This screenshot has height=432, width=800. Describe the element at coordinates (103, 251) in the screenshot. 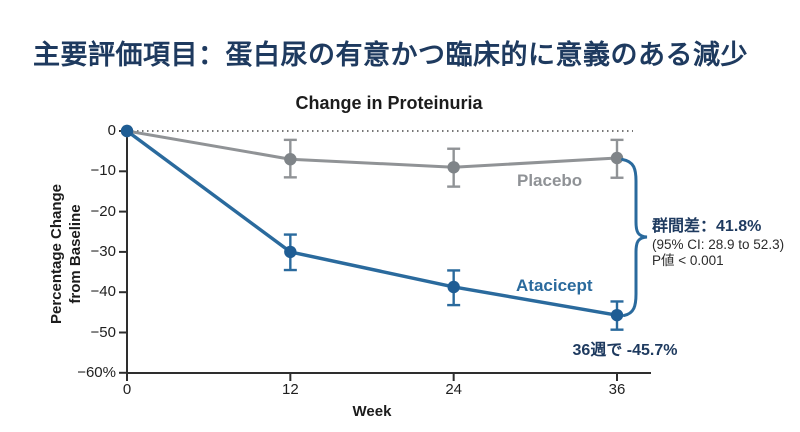

I see `y-tick-label: −30` at that location.